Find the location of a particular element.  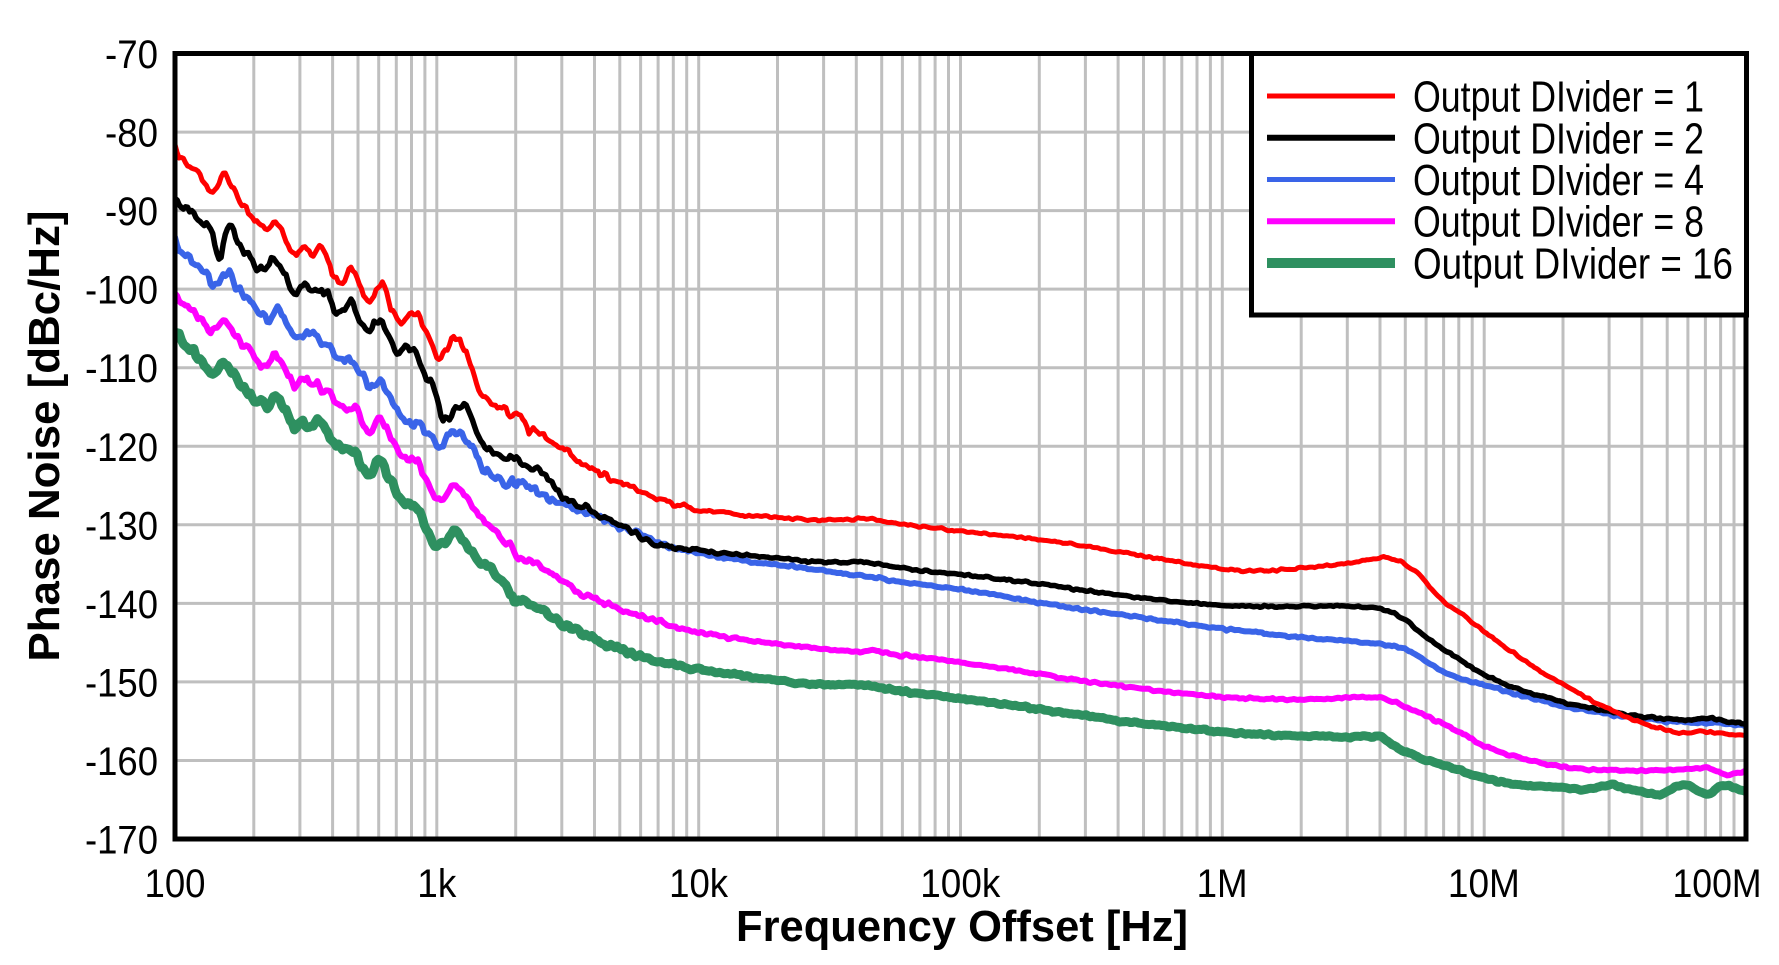

svg-text: Output DIvider = 1 is located at coordinates (1558, 97).